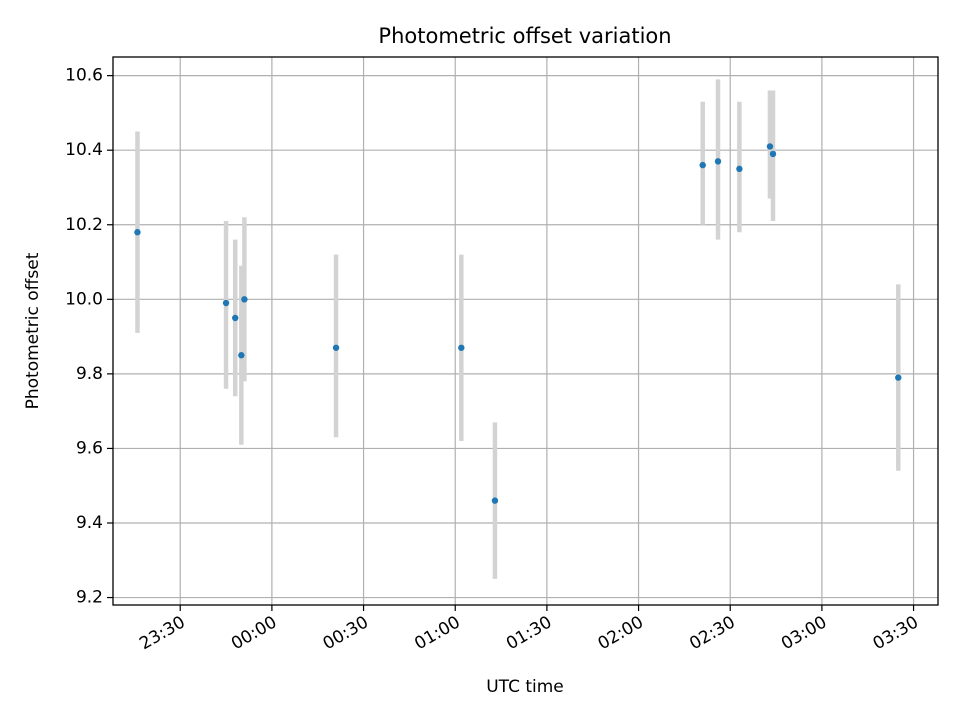  I want to click on x-axis-label: UTC time, so click(525, 687).